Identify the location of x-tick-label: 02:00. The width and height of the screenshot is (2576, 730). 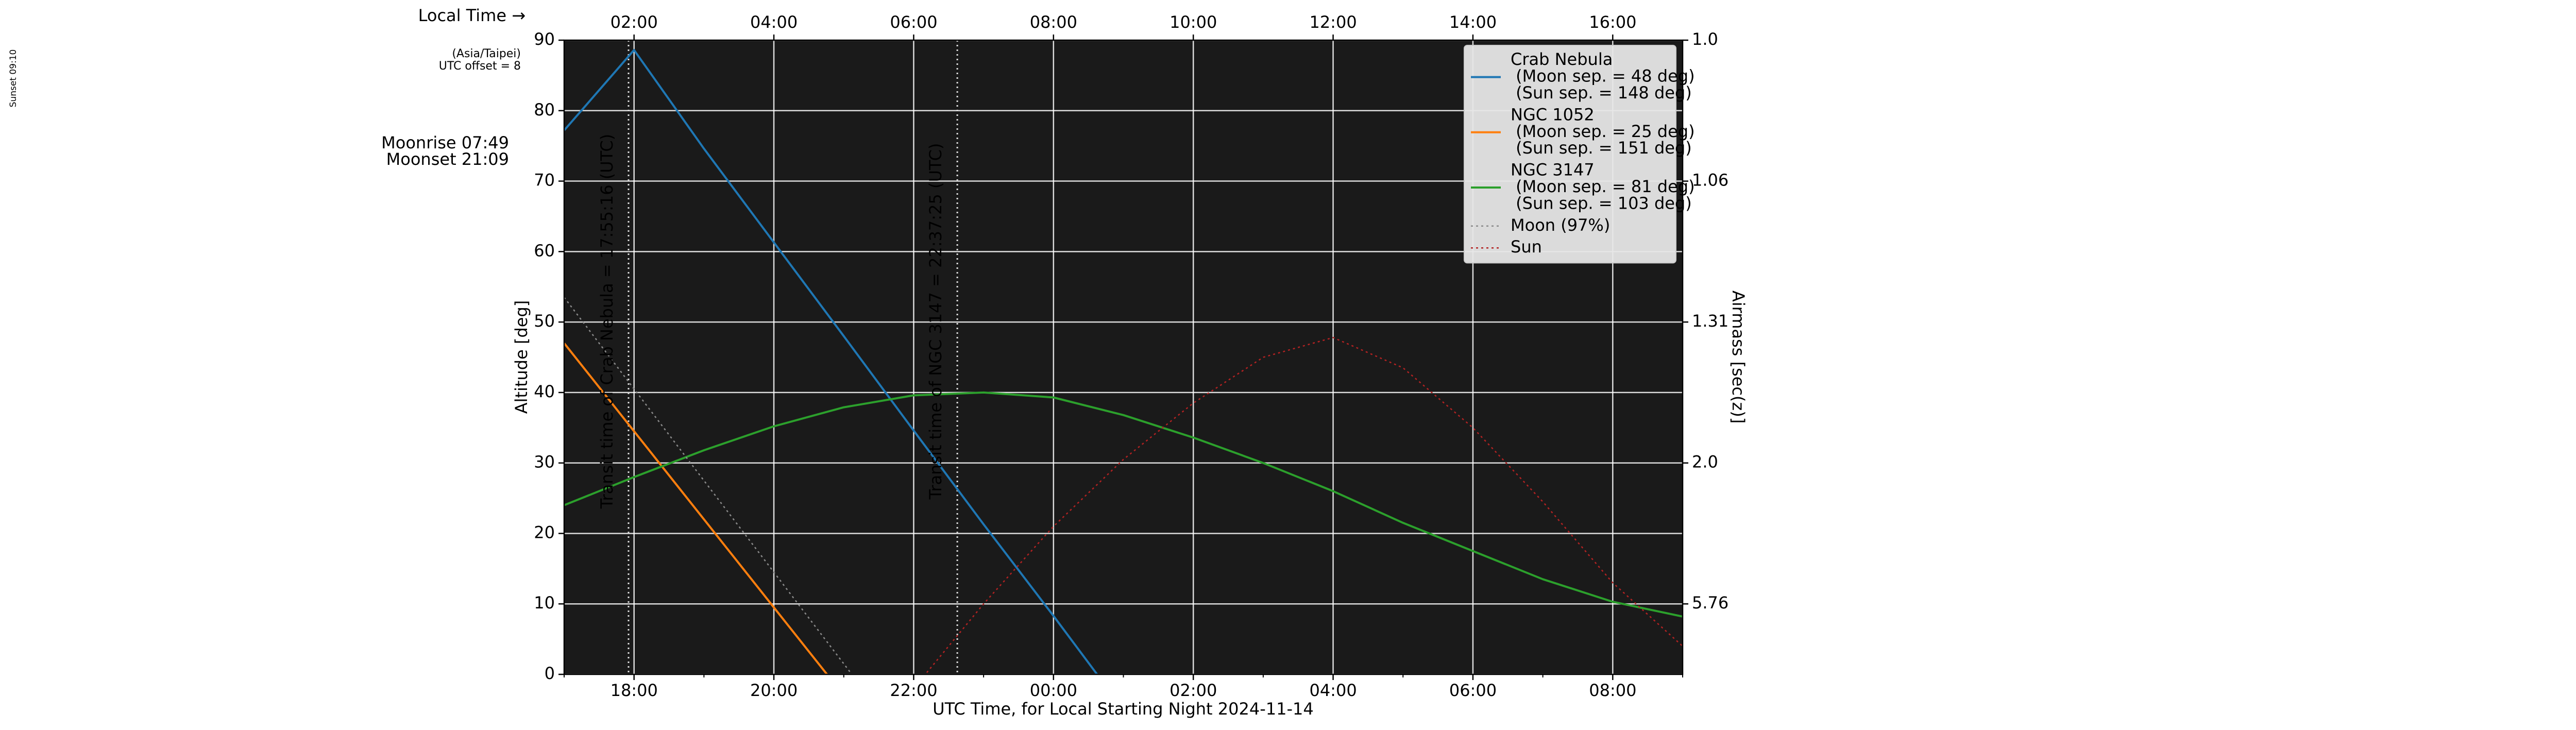
(1193, 690).